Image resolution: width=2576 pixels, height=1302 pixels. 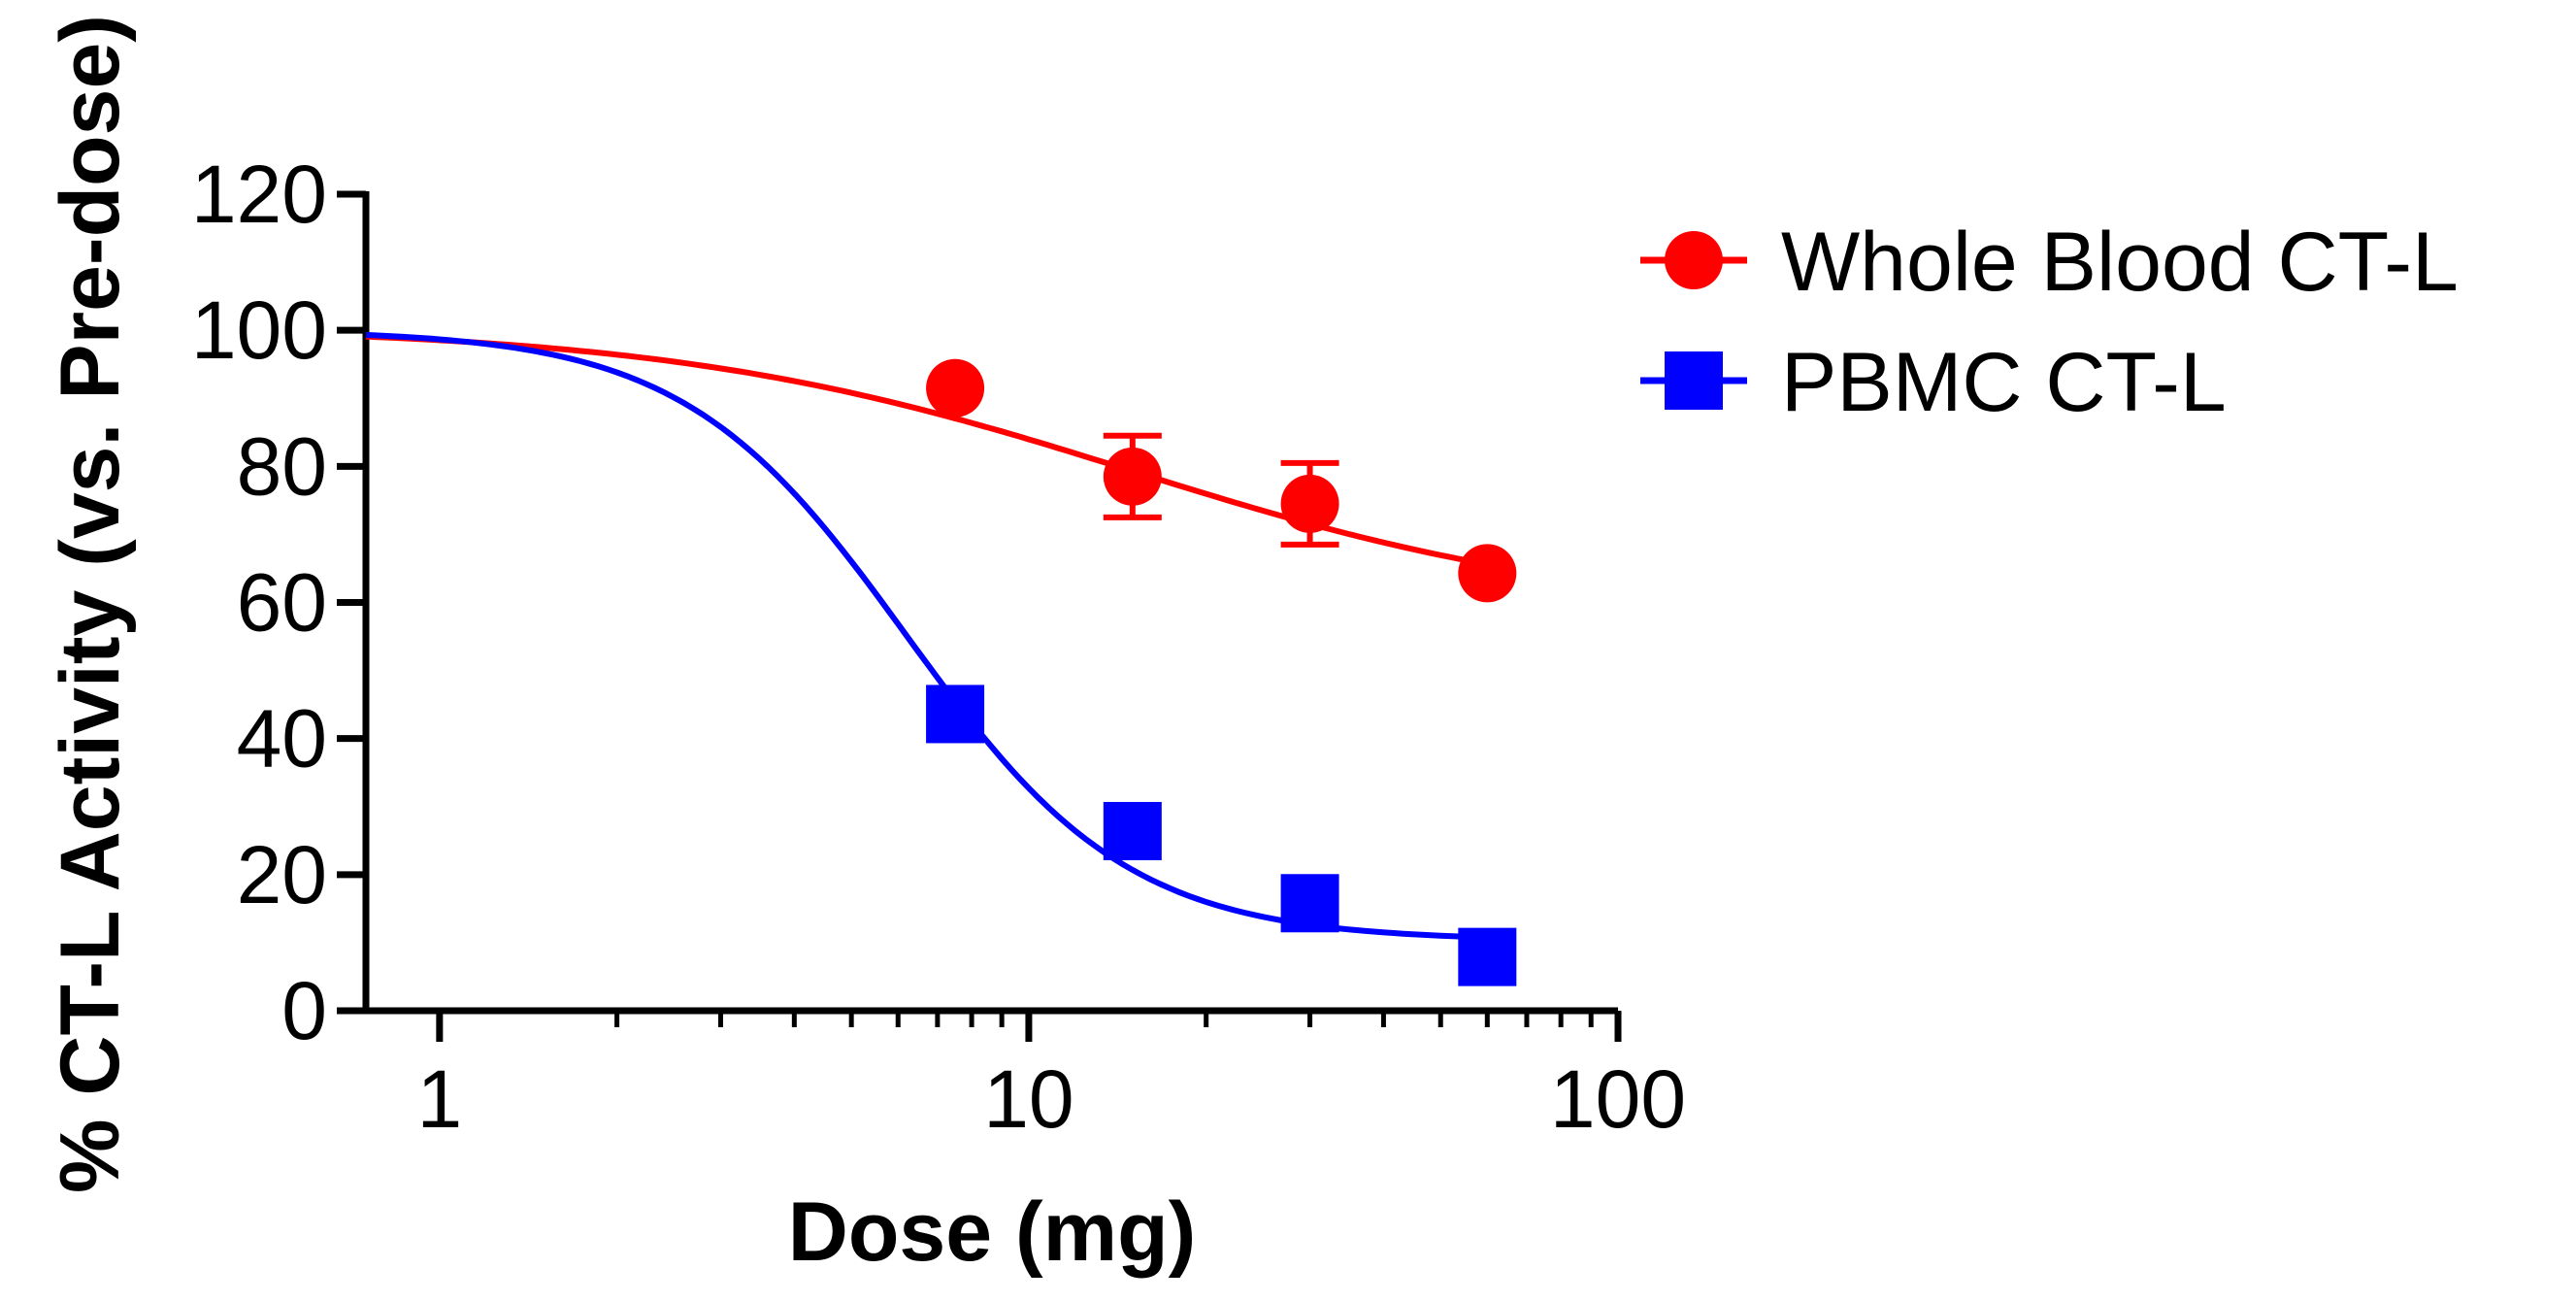 What do you see at coordinates (1694, 260) in the screenshot?
I see `legend-marker-circle` at bounding box center [1694, 260].